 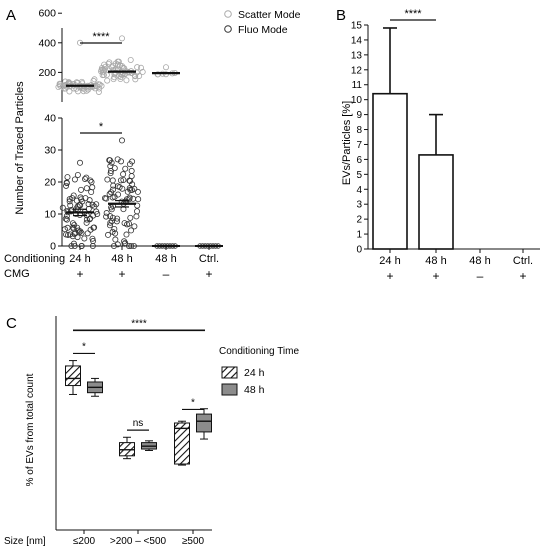 What do you see at coordinates (139, 323) in the screenshot?
I see `c-sig-label-all: ****` at bounding box center [139, 323].